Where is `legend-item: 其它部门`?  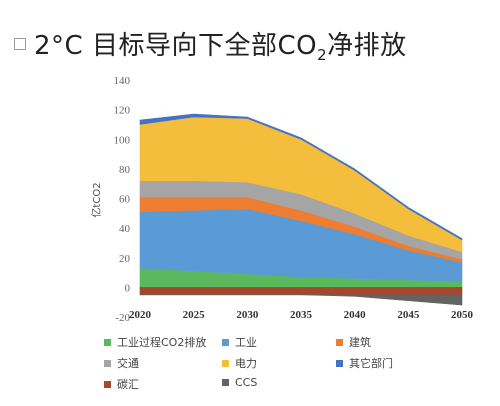
legend-item: 其它部门 is located at coordinates (364, 363).